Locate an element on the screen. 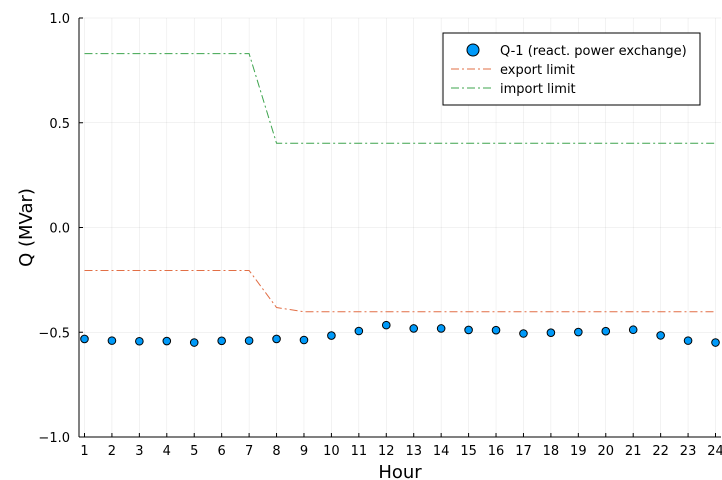 This screenshot has width=722, height=480. y-tick-label: 0.0 is located at coordinates (59, 229).